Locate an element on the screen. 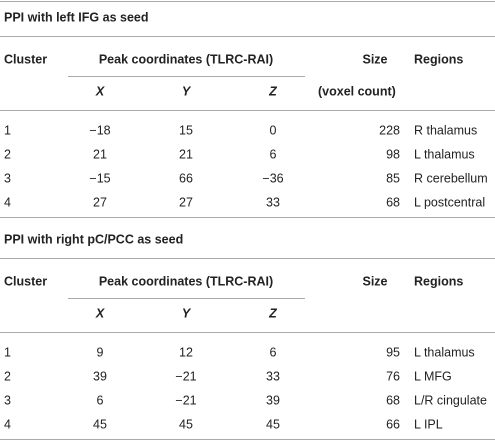  section-title: PPI with left IFG as seed is located at coordinates (76, 17).